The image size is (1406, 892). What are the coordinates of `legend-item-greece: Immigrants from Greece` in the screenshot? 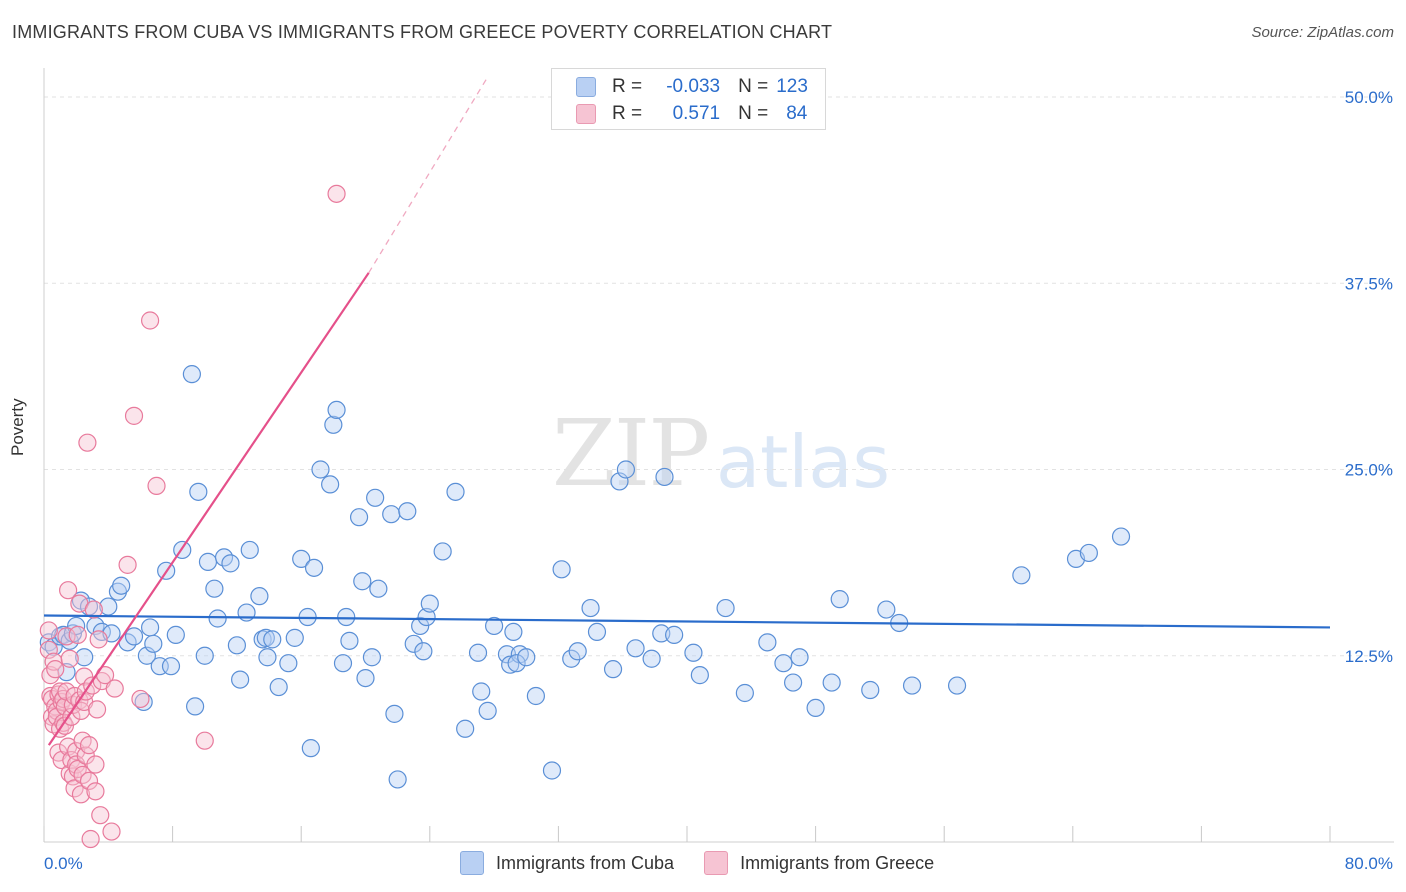 It's located at (819, 863).